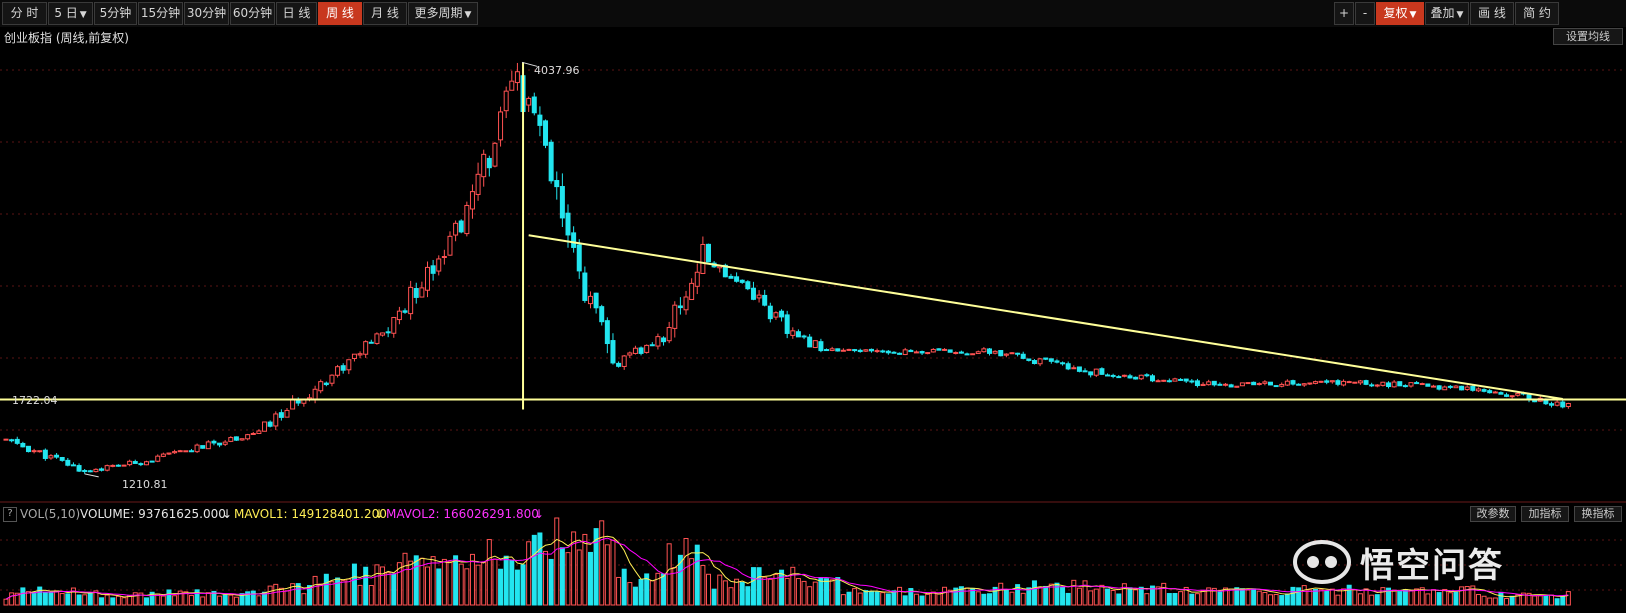  Describe the element at coordinates (1493, 514) in the screenshot. I see `edit-params-button: 改参数` at that location.